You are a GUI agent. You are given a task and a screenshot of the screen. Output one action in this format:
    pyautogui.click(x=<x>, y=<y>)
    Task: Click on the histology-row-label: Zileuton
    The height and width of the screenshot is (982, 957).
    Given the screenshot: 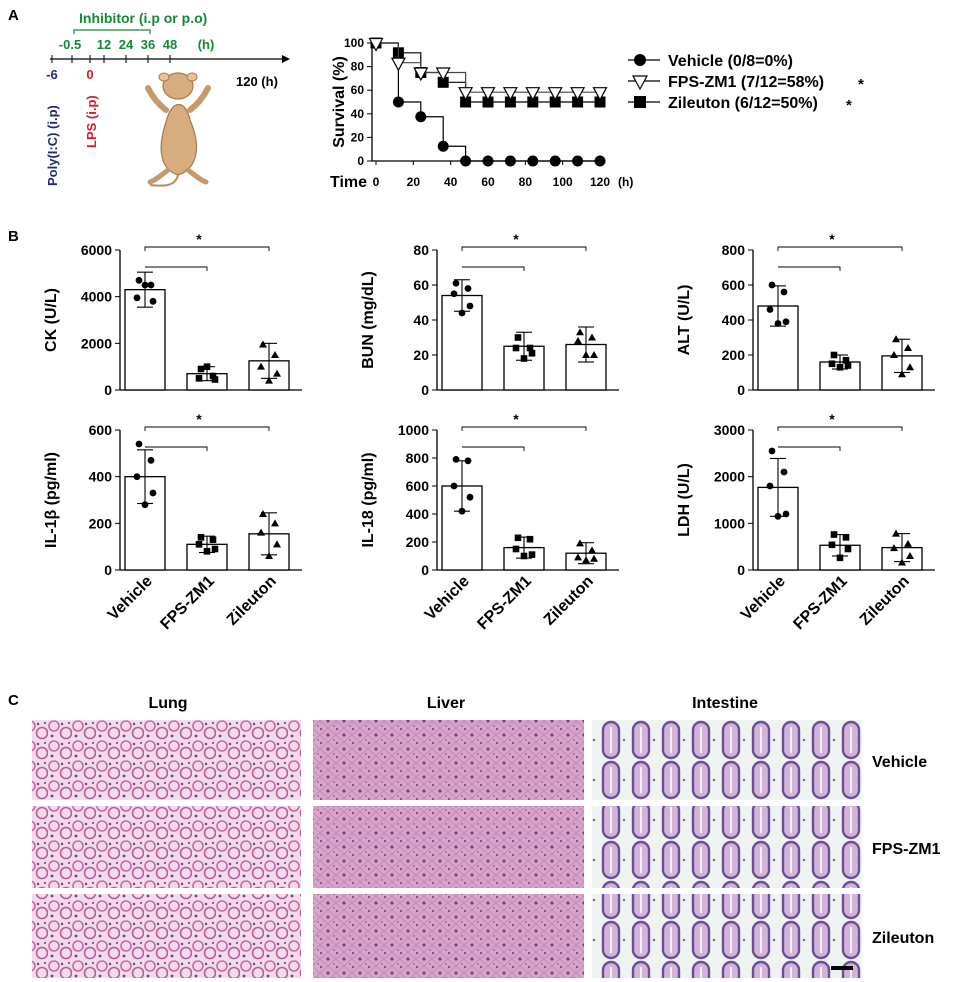 What is the action you would take?
    pyautogui.click(x=903, y=938)
    